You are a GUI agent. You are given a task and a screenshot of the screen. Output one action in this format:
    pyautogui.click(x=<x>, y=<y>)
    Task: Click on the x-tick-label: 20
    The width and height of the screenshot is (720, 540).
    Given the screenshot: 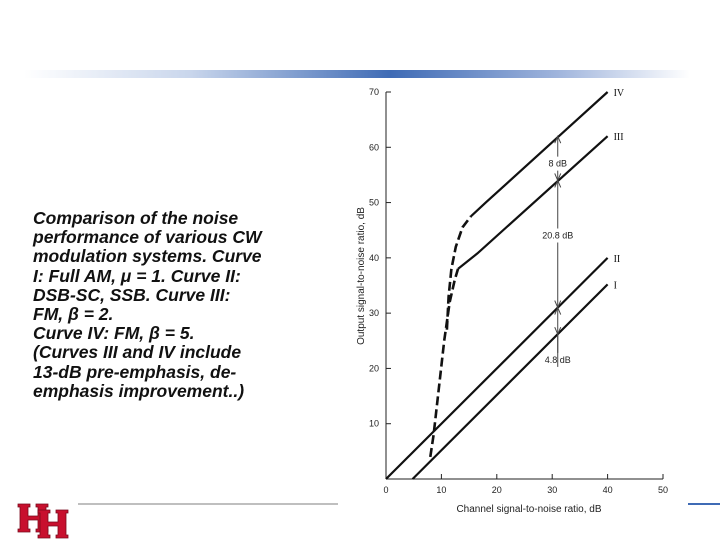 What is the action you would take?
    pyautogui.click(x=497, y=490)
    